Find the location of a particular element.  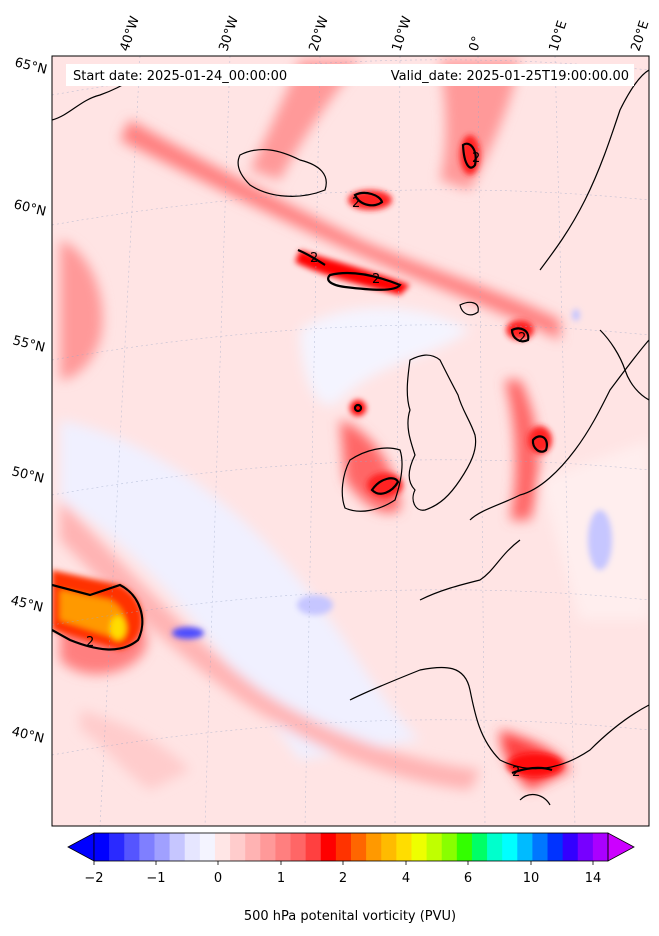

colorbar-tick-label: 10 is located at coordinates (531, 878).